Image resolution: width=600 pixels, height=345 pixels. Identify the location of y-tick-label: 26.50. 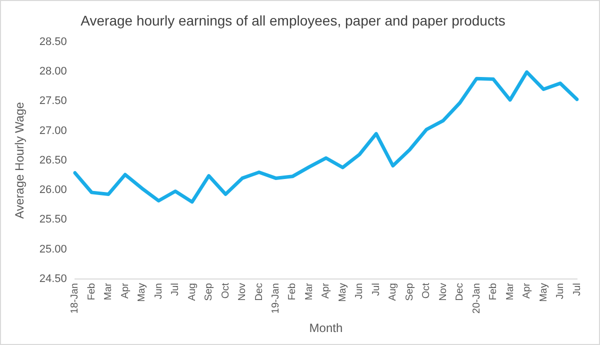
(53, 160).